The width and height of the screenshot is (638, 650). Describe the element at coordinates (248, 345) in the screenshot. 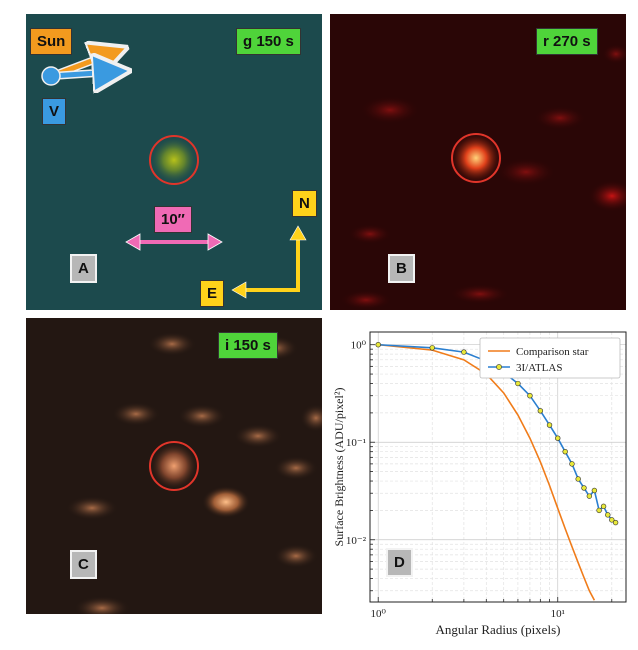

I see `filter-label-i: i 150 s` at that location.